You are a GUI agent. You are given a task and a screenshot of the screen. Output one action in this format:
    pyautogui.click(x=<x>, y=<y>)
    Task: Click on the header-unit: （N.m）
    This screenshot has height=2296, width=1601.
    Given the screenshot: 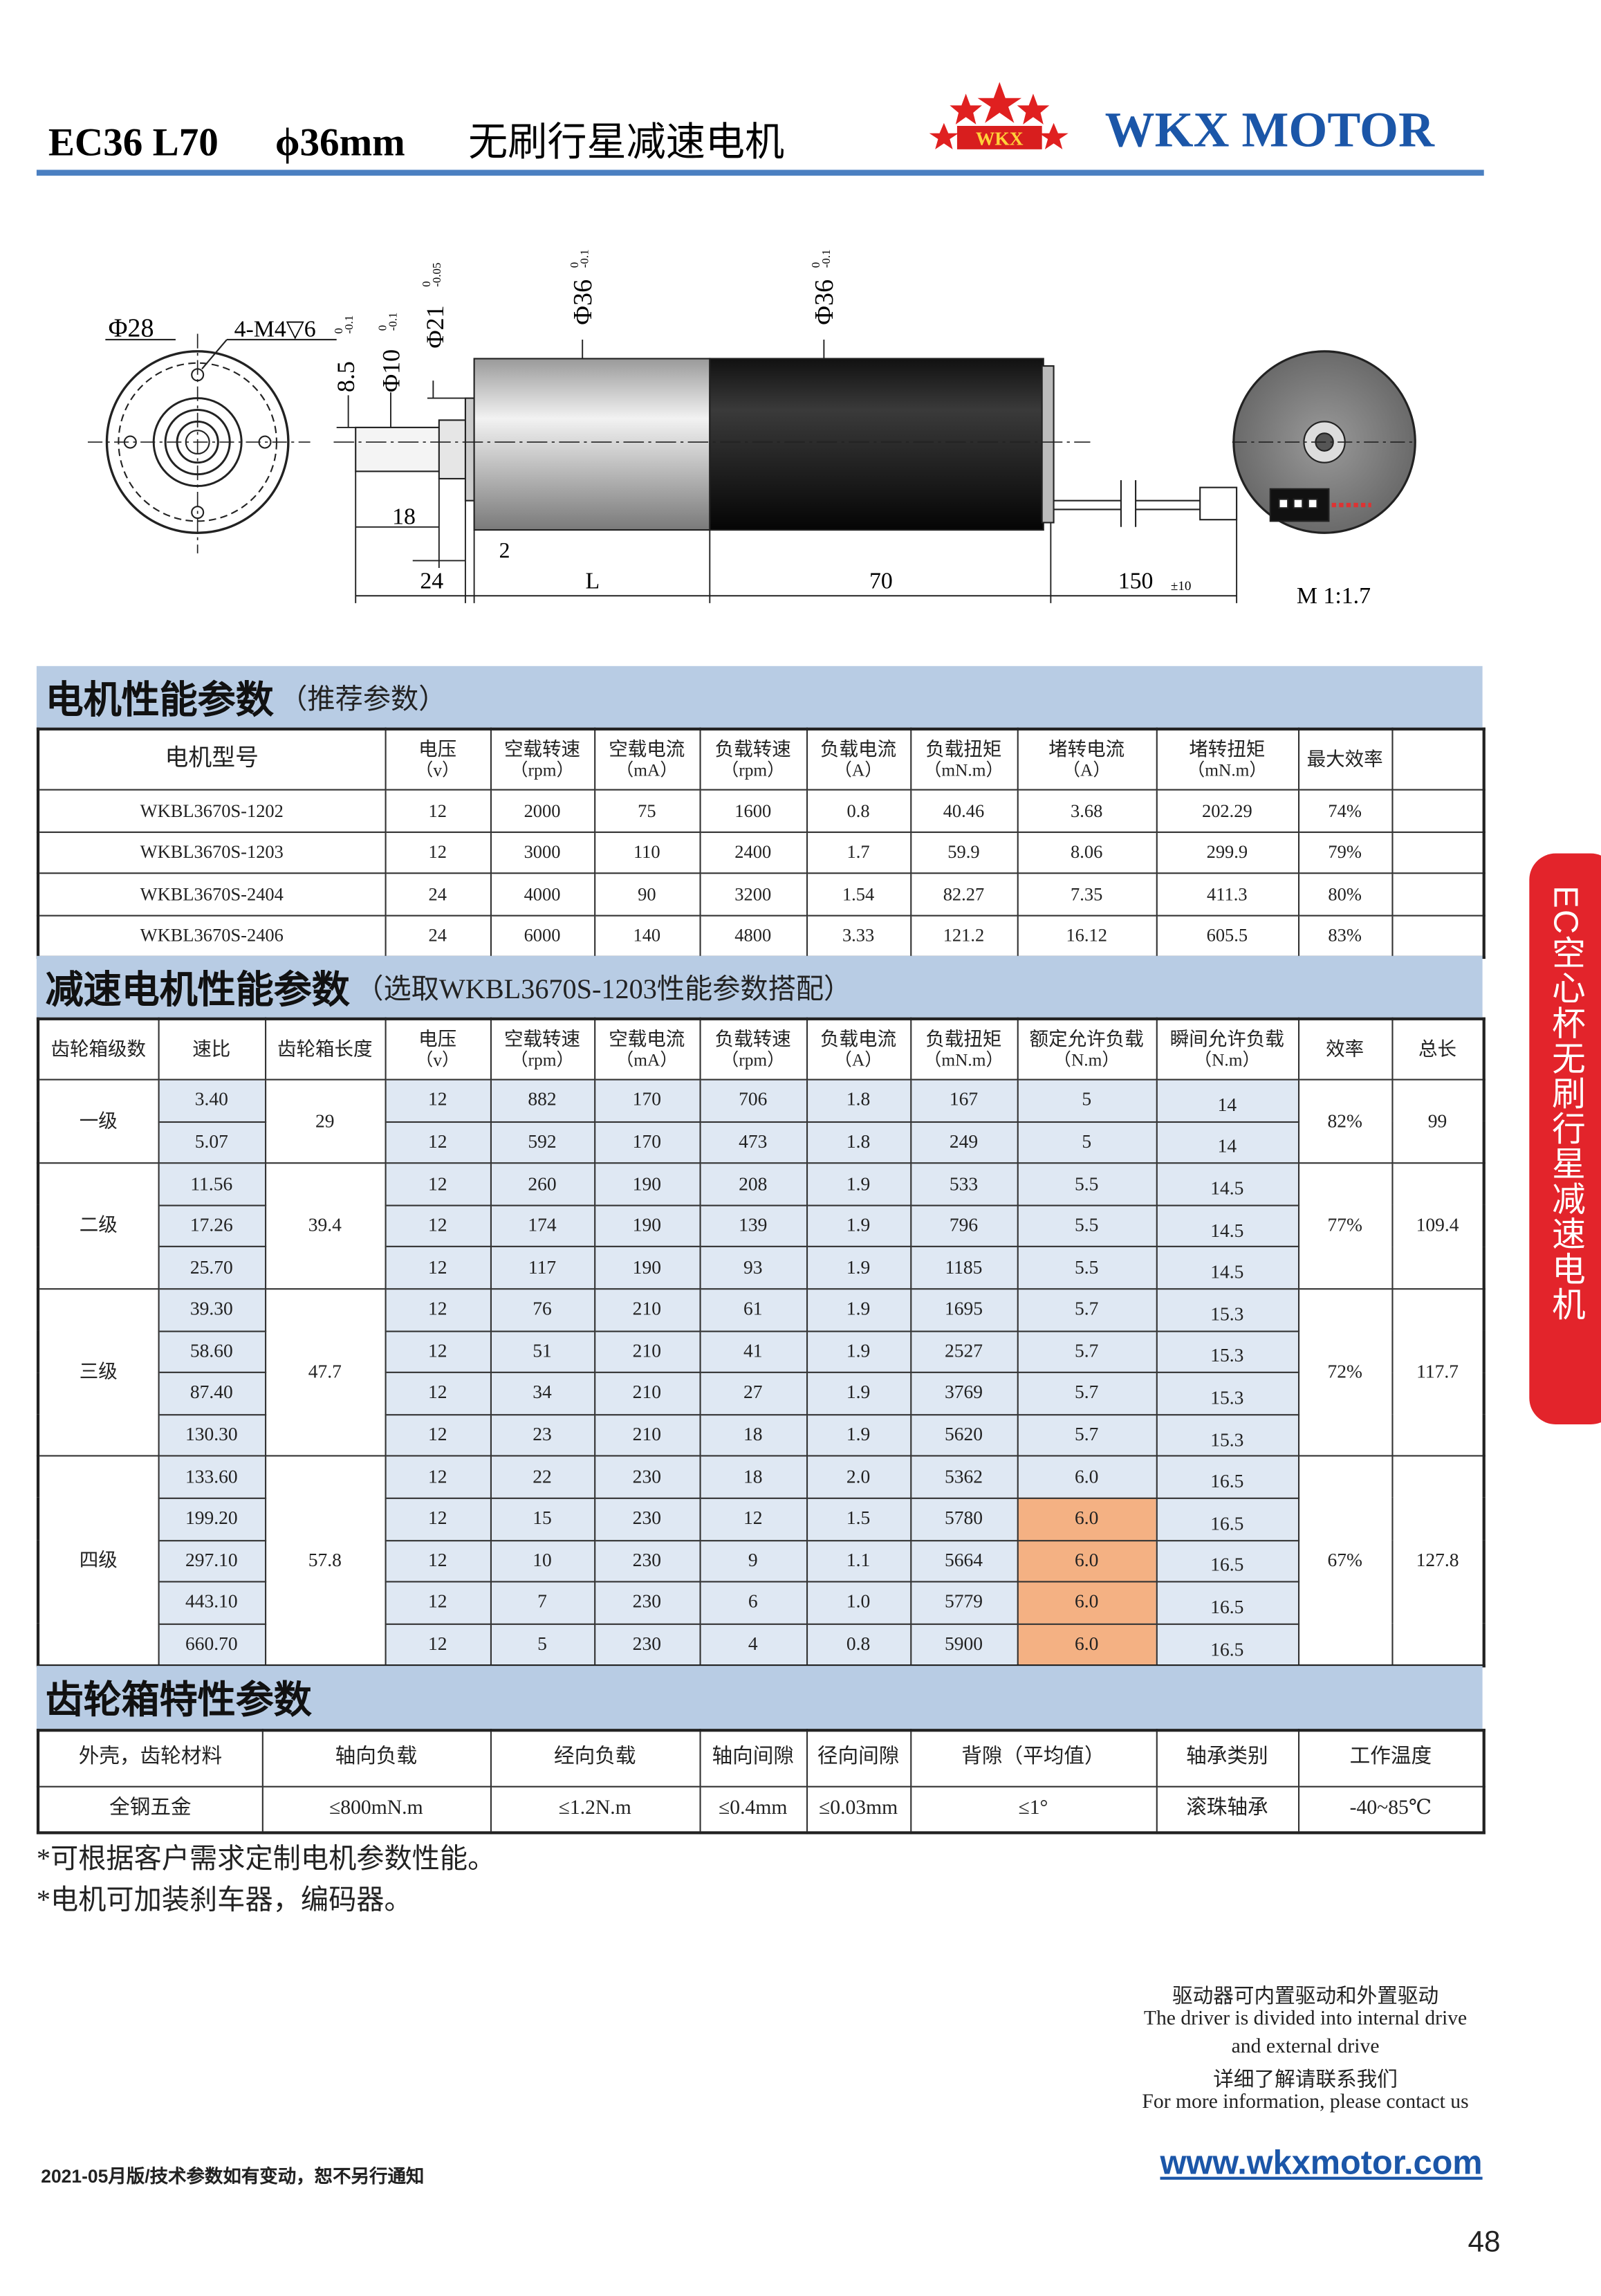 What is the action you would take?
    pyautogui.click(x=1086, y=1059)
    